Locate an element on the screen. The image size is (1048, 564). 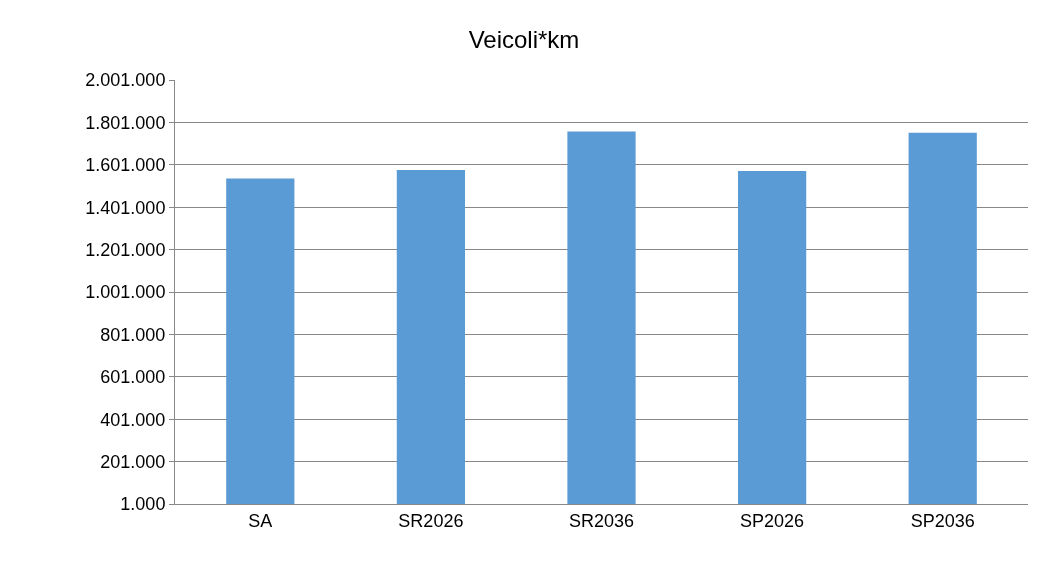
y-tick-label: 1.801.000 is located at coordinates (125, 122).